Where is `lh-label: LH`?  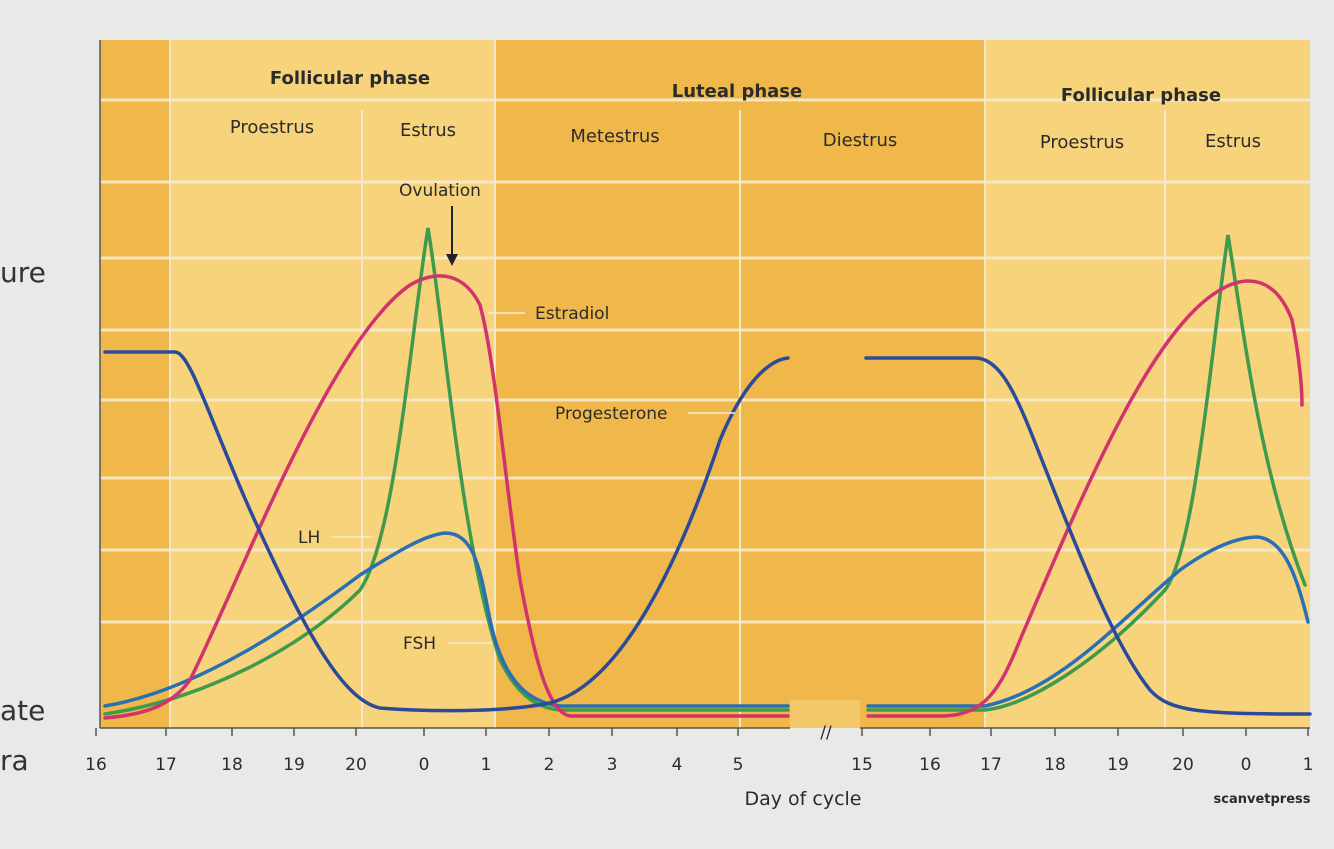 lh-label: LH is located at coordinates (309, 538).